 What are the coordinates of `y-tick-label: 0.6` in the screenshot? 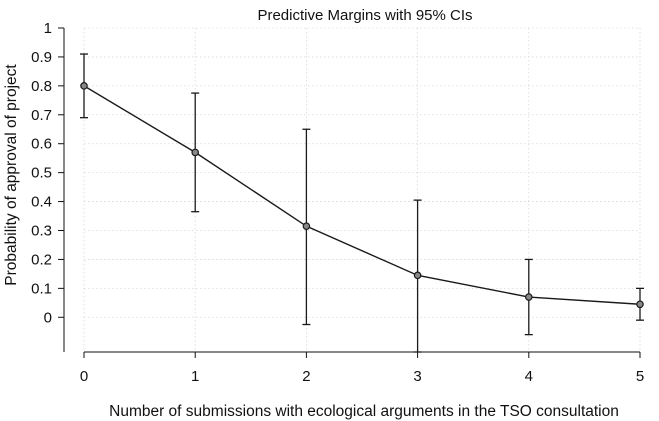 It's located at (41, 144).